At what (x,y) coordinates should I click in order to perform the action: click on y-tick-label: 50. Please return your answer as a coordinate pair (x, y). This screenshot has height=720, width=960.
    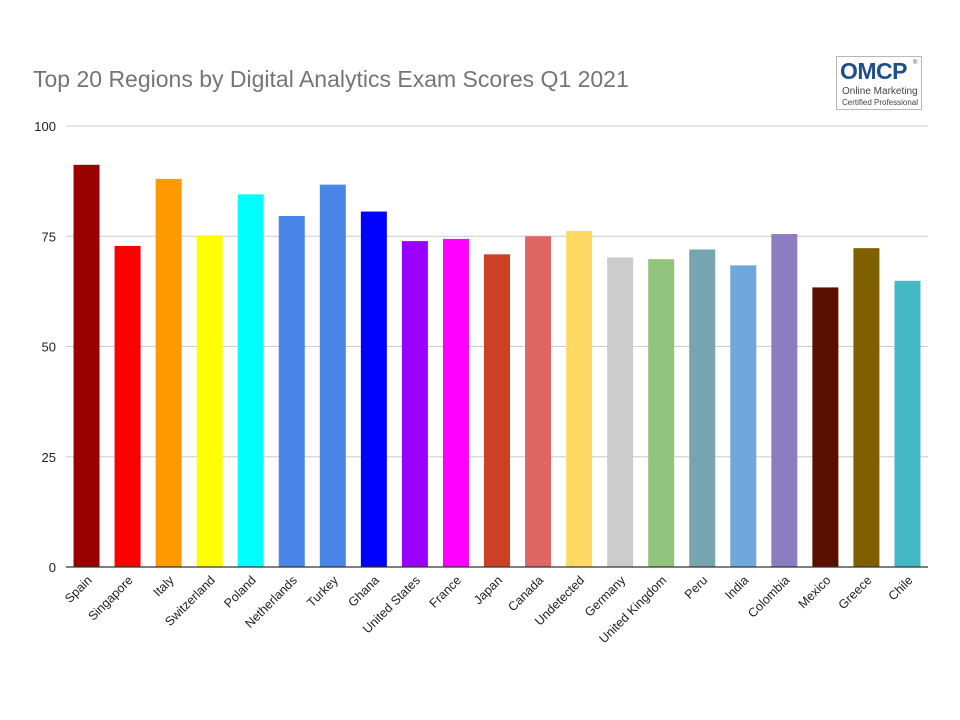
    Looking at the image, I should click on (49, 347).